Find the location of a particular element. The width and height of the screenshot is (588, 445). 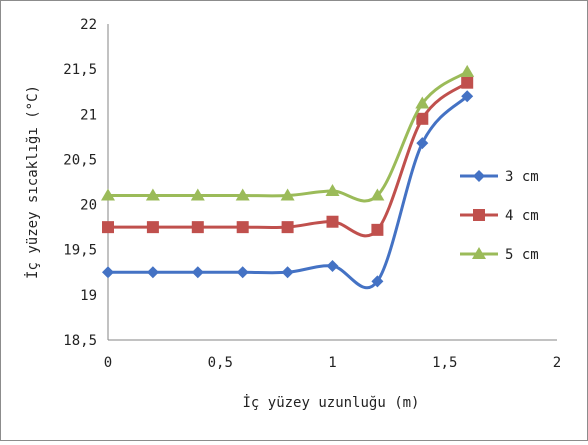

legend-label: 3 cm is located at coordinates (522, 177).